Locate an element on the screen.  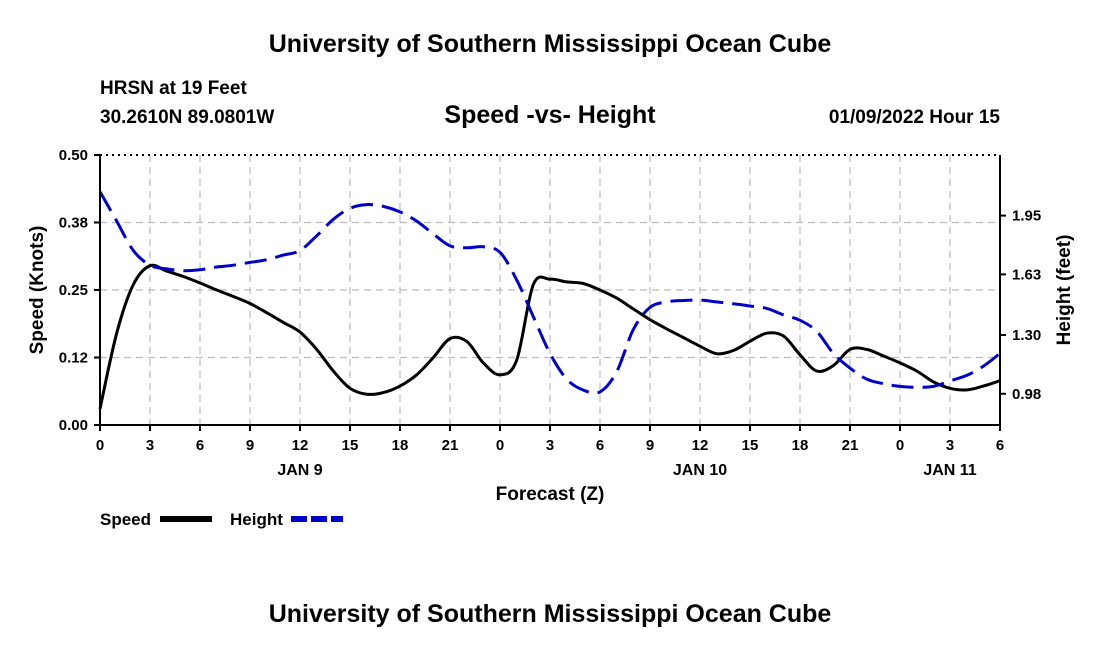
day-label: JAN 9 is located at coordinates (299, 470).